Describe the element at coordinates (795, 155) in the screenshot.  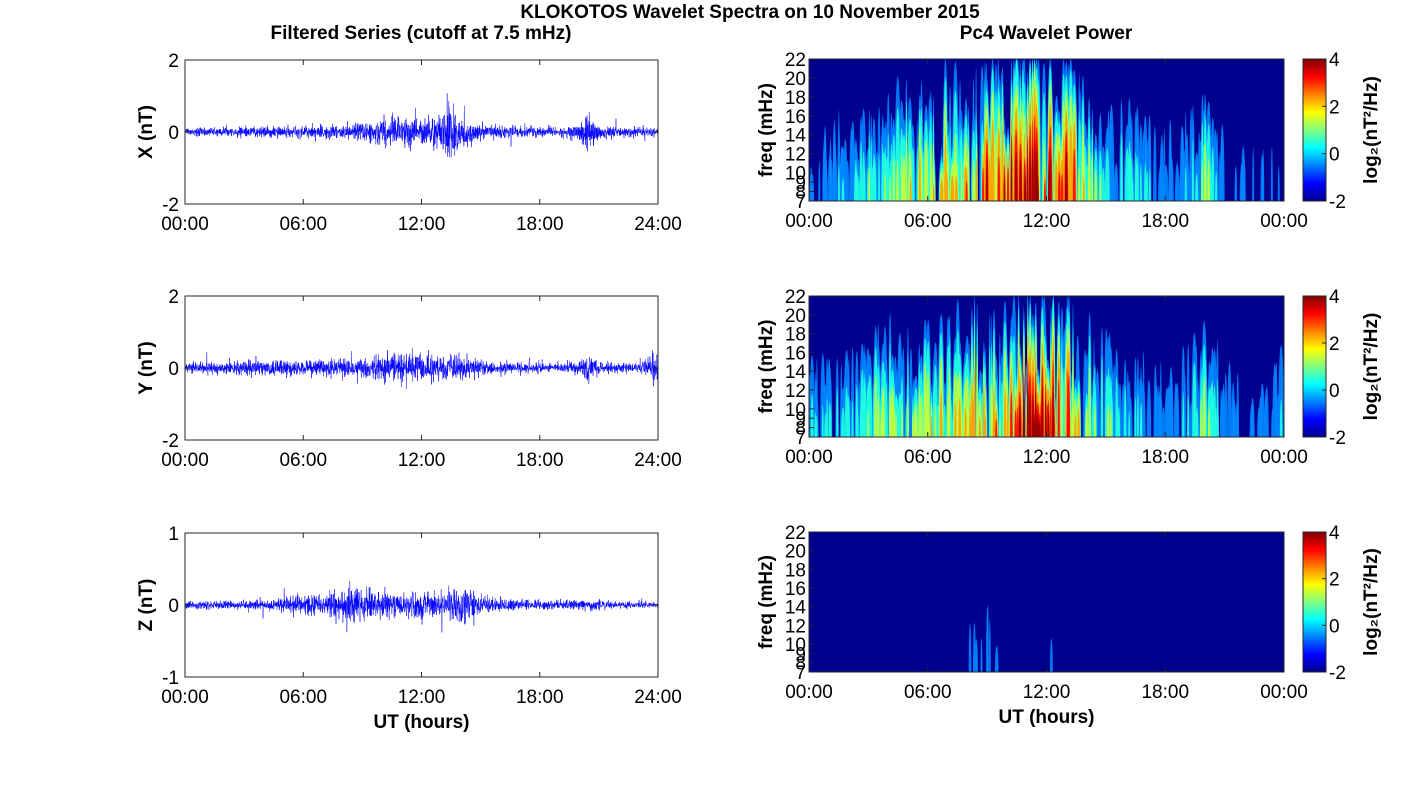
I see `wavelet-x-ytick-label: 12` at that location.